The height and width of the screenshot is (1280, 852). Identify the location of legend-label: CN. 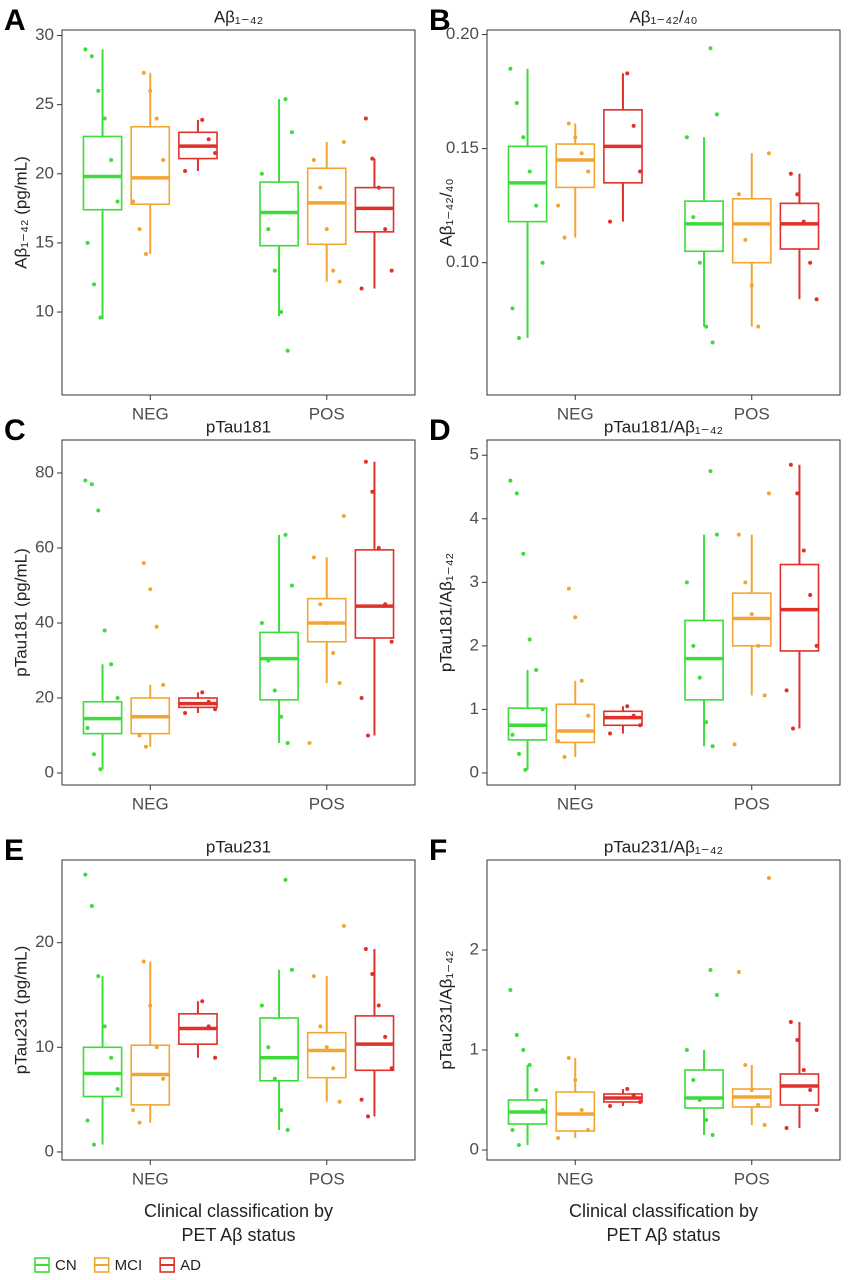
(66, 1265).